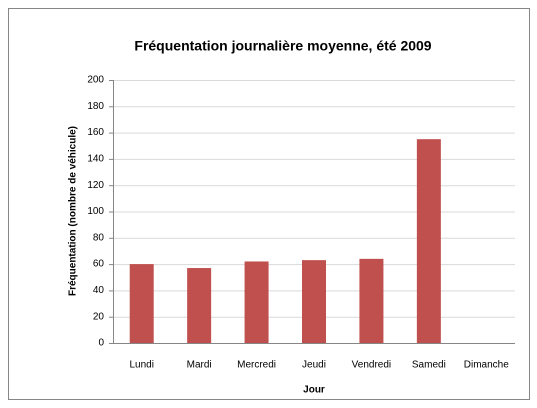 This screenshot has height=408, width=537. I want to click on y-axis-title: Fréquentation (nombre de véhicule), so click(73, 211).